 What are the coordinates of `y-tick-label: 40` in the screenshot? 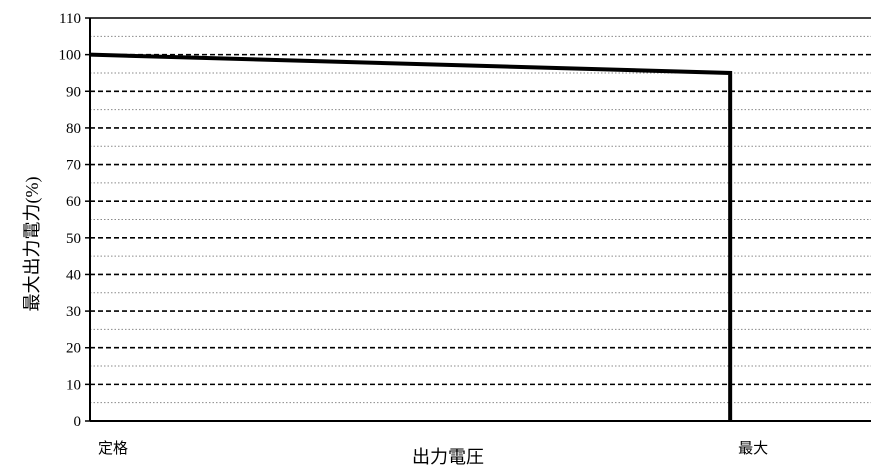 It's located at (73, 275).